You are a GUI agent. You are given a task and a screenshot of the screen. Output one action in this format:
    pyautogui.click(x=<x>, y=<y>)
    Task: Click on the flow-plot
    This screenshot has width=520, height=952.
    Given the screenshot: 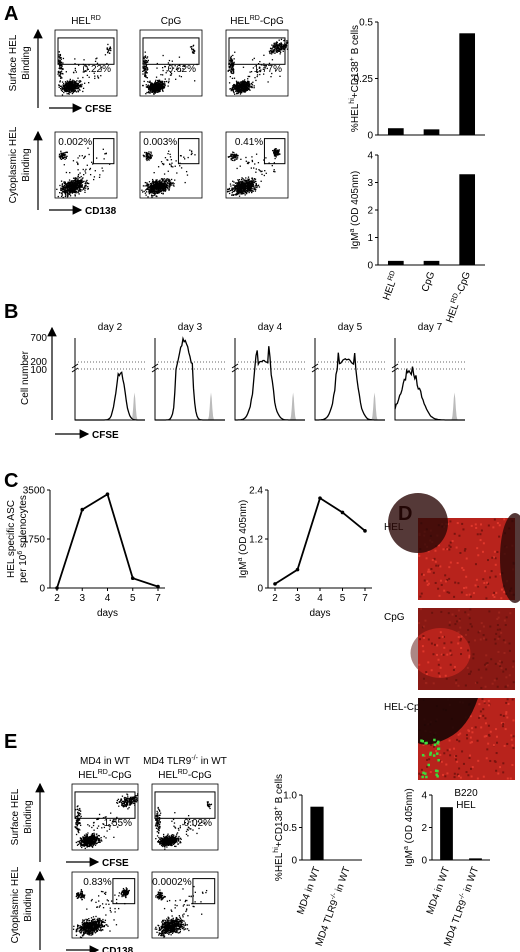 What is the action you would take?
    pyautogui.click(x=86, y=165)
    